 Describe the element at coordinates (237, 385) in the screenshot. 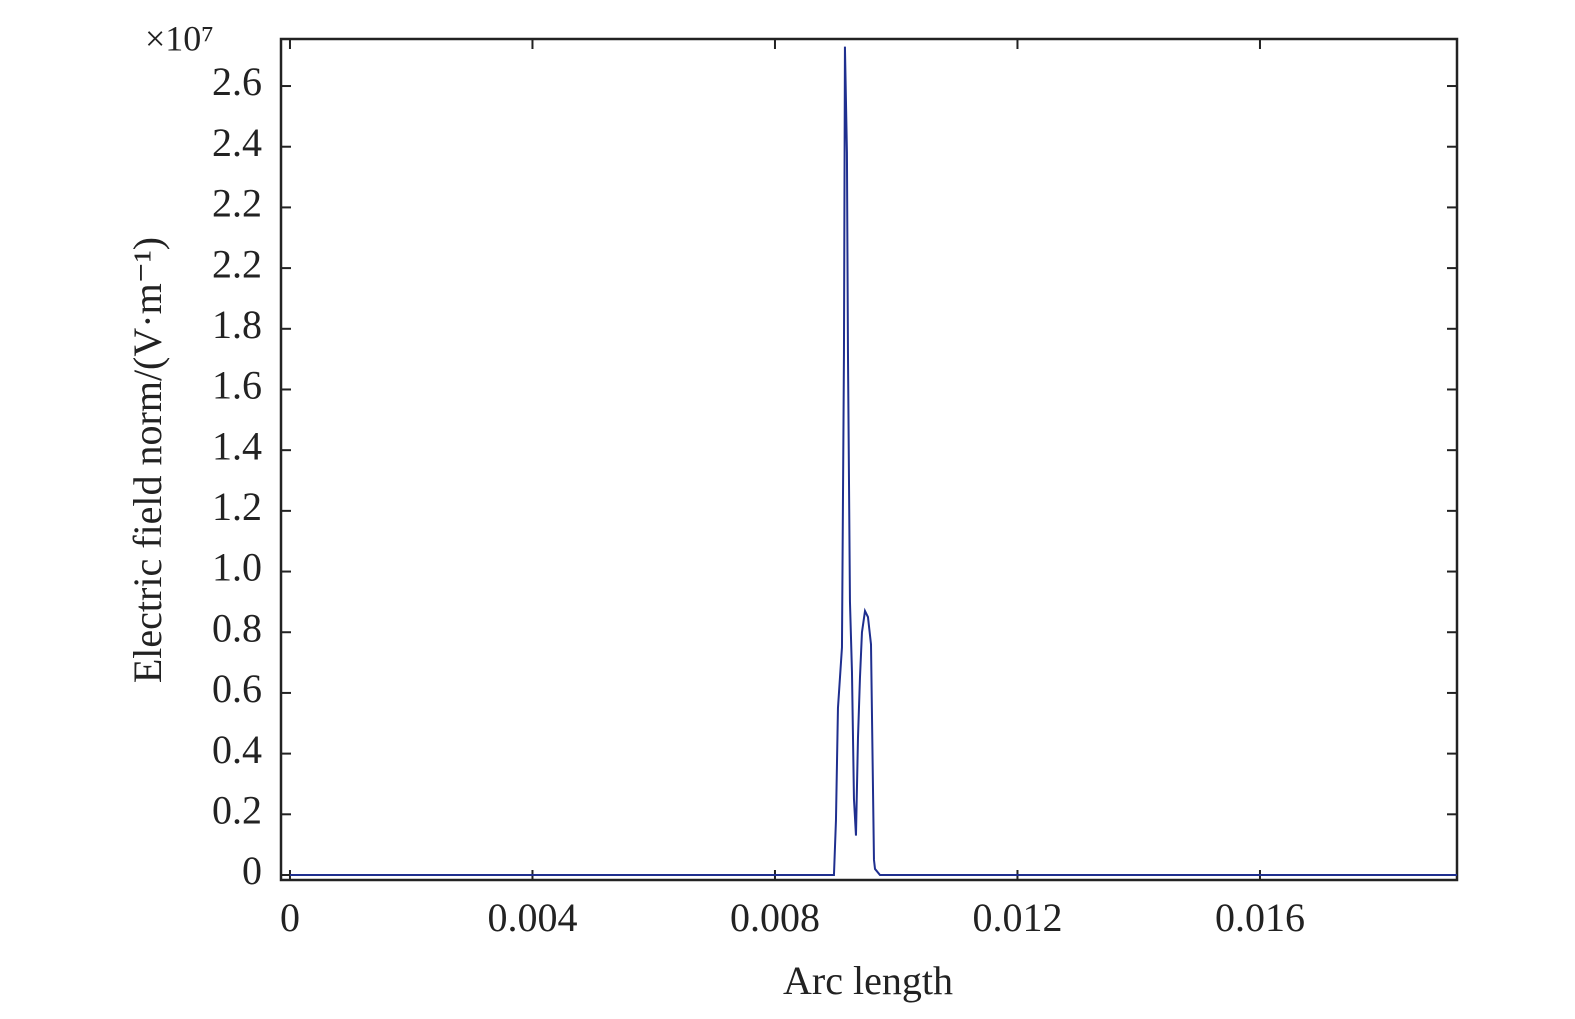

I see `y-tick-label: 1.6` at that location.